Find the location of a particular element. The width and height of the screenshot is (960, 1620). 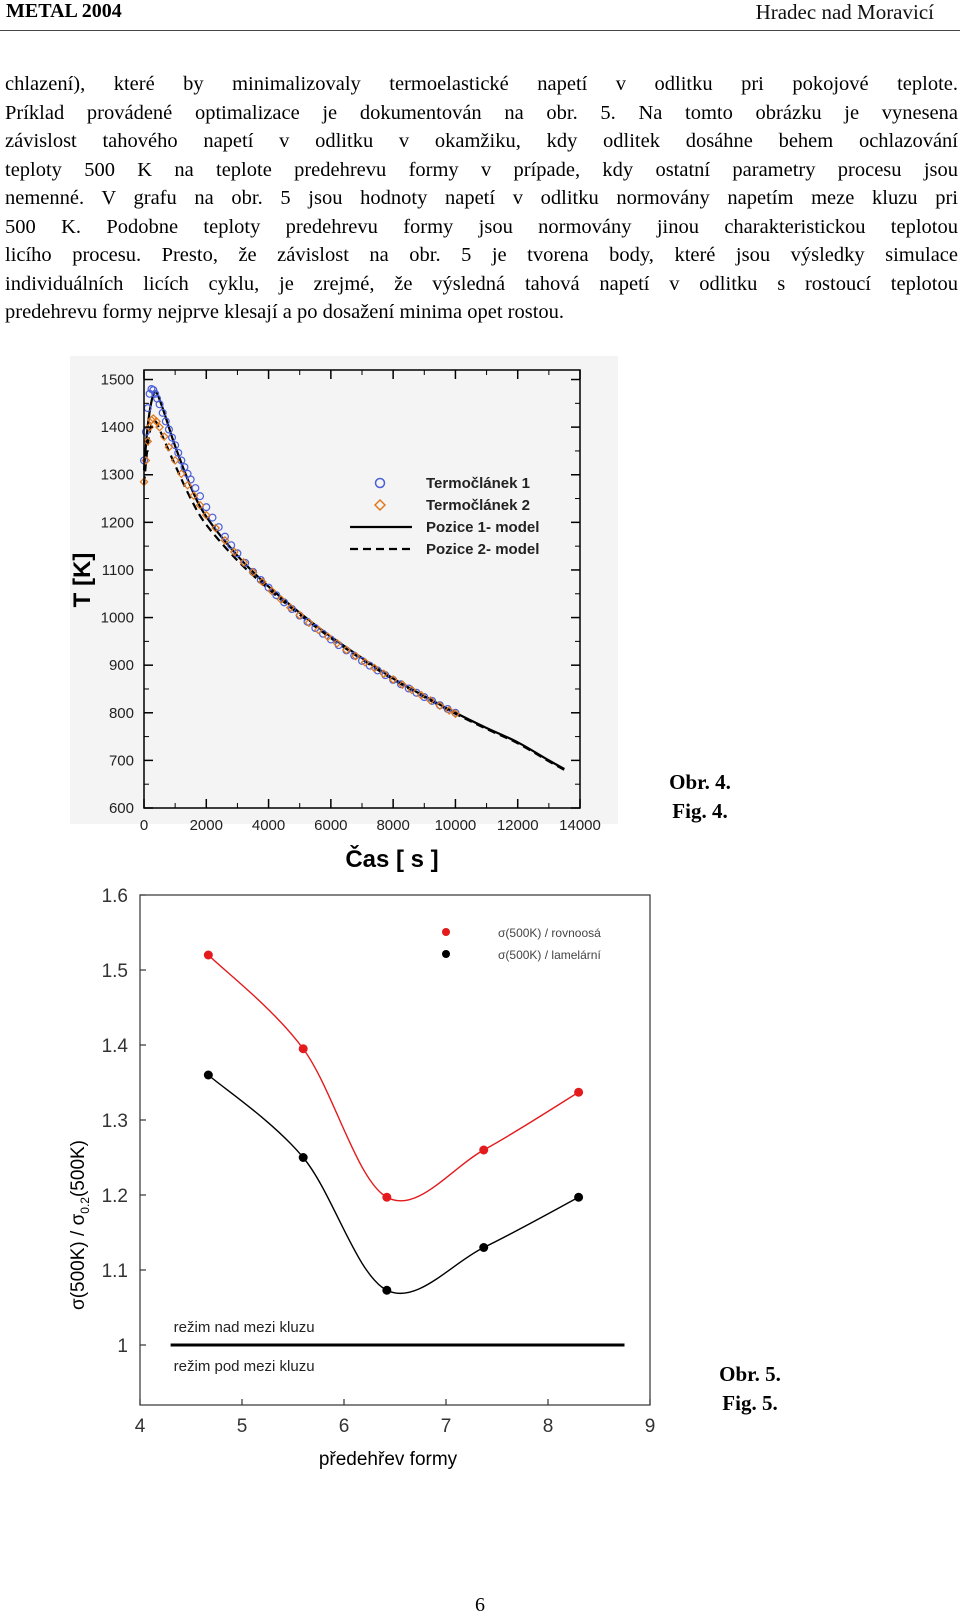

y-tick-label: 800 is located at coordinates (121, 713).